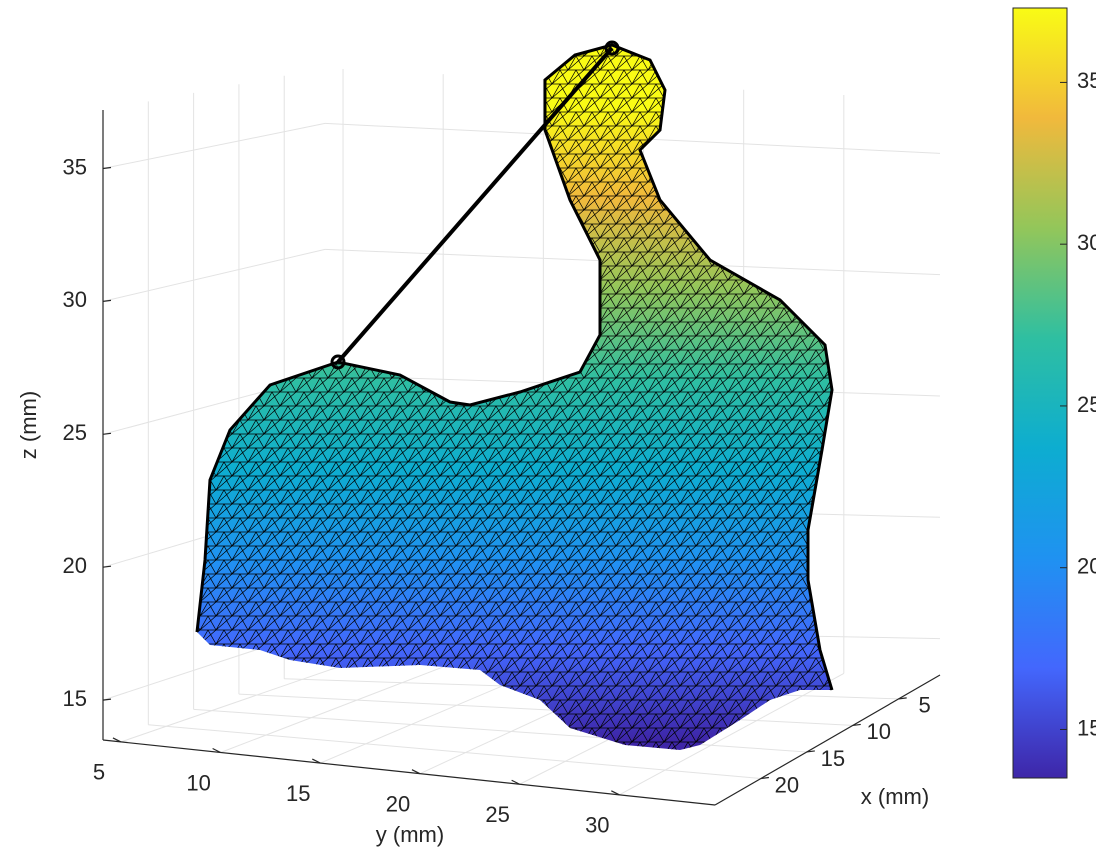 The height and width of the screenshot is (856, 1096). Describe the element at coordinates (410, 834) in the screenshot. I see `y-axis-label: y (mm)` at that location.